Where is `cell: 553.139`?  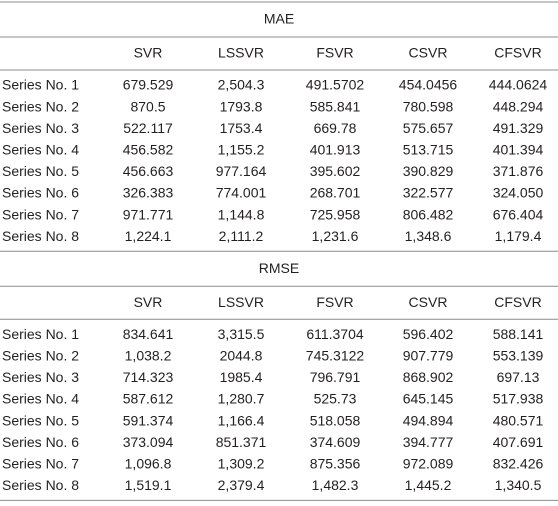 cell: 553.139 is located at coordinates (518, 356).